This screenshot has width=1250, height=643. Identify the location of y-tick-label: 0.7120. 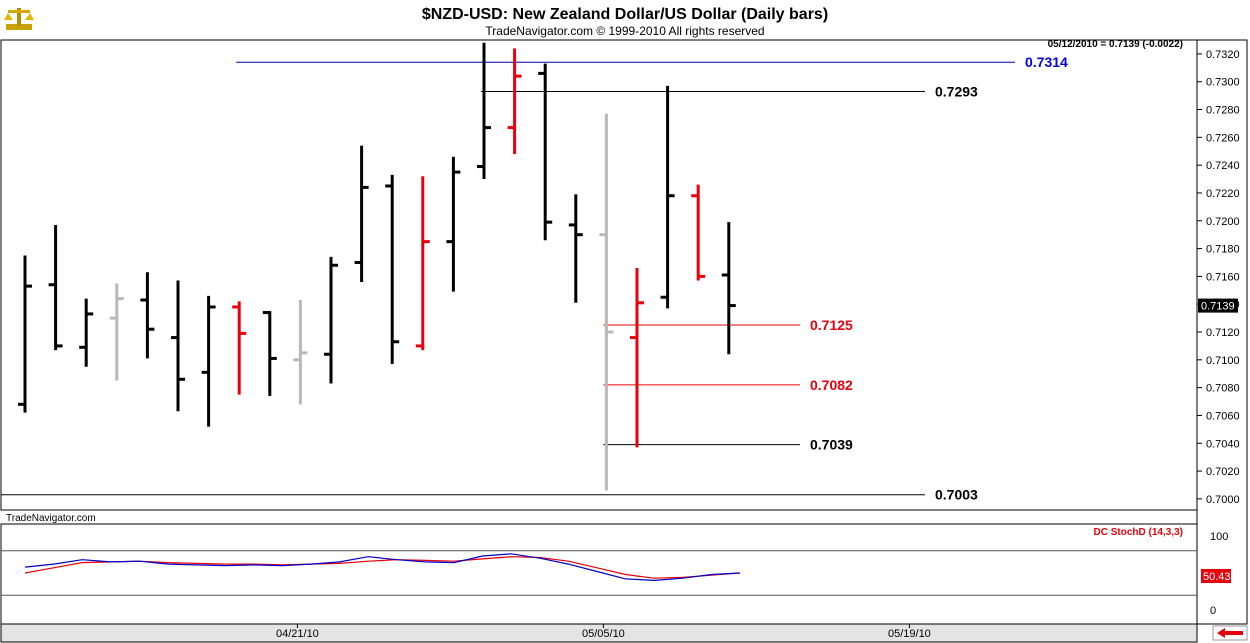
(1223, 333).